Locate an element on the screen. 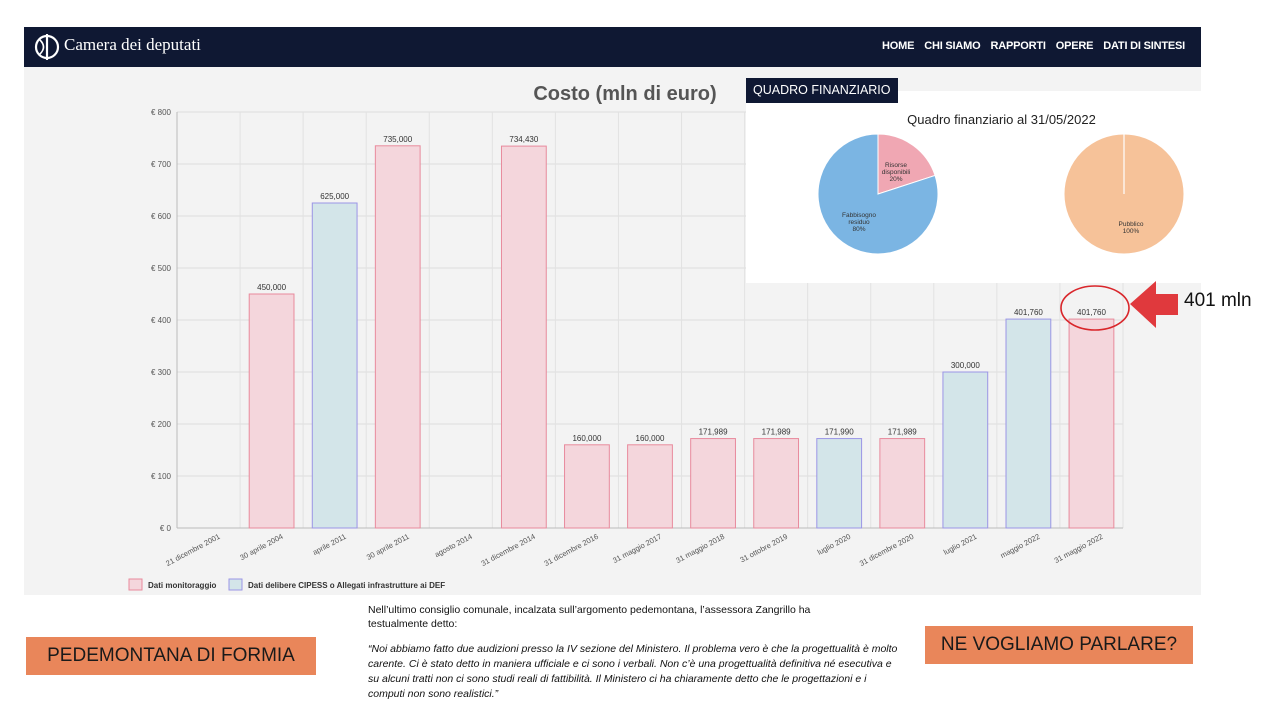  highlight-circle is located at coordinates (1095, 308).